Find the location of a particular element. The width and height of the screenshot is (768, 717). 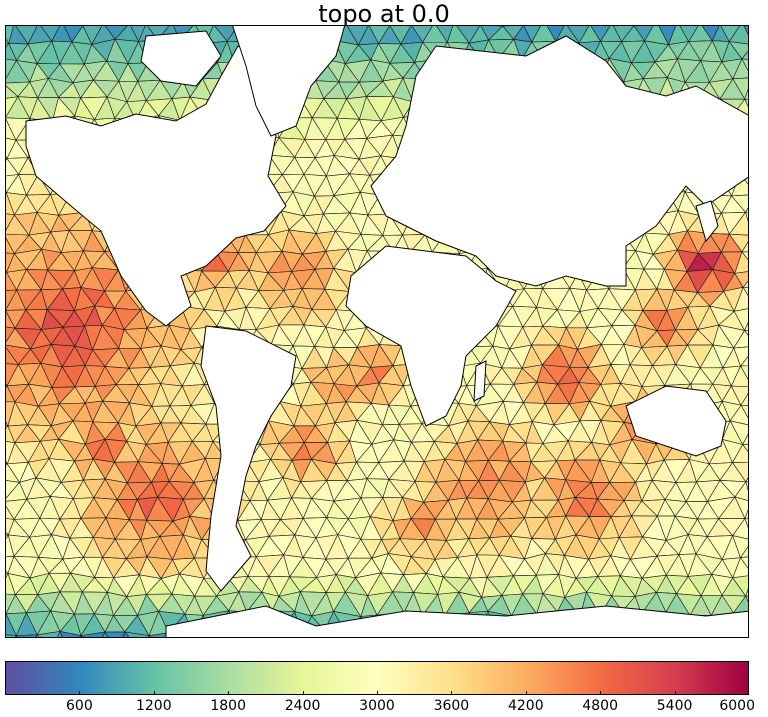

colorbar is located at coordinates (377, 678).